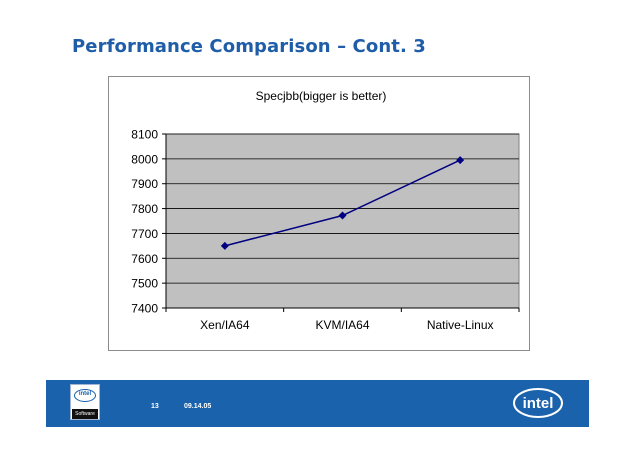 The width and height of the screenshot is (635, 449). I want to click on y-tick-label: 7800, so click(144, 209).